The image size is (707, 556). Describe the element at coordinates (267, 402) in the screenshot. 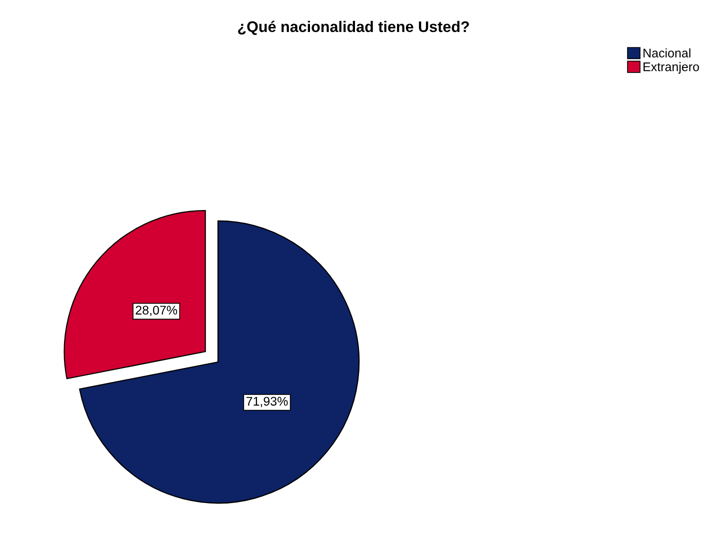

I see `data-label: 71,93%` at that location.